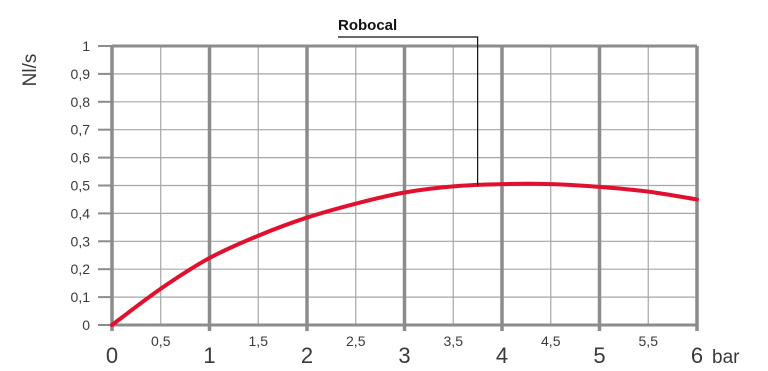  I want to click on x-tick-label-major: 6, so click(697, 355).